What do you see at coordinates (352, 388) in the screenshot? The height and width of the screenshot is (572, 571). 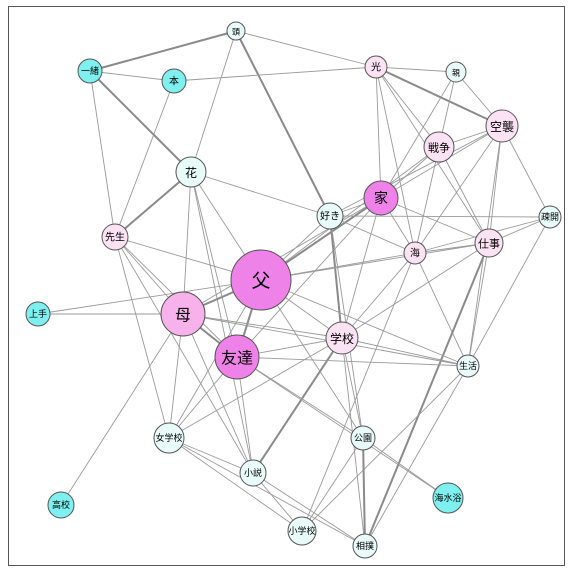 I see `edge-学校-公園` at bounding box center [352, 388].